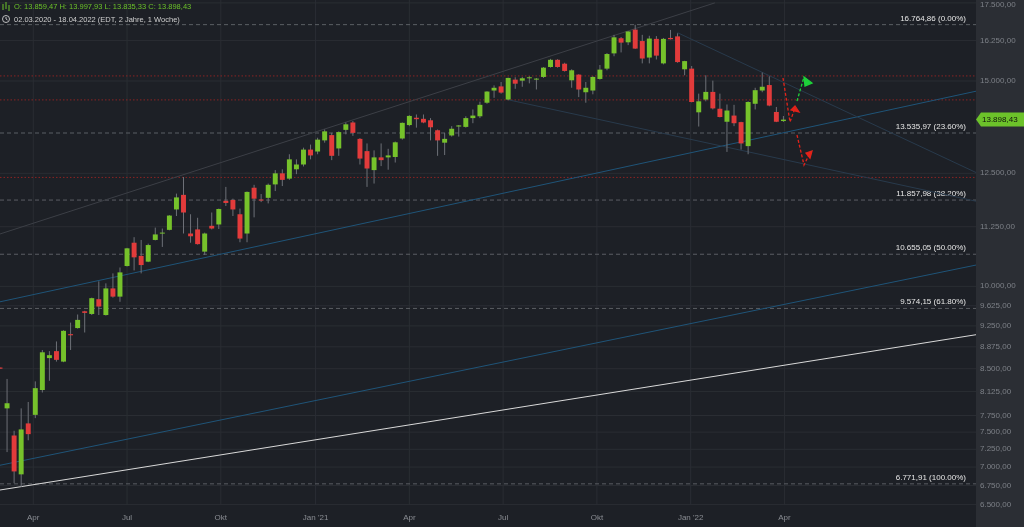 This screenshot has height=527, width=1024. What do you see at coordinates (931, 194) in the screenshot?
I see `ref-line-label: 11.857,98 (38.20%)` at bounding box center [931, 194].